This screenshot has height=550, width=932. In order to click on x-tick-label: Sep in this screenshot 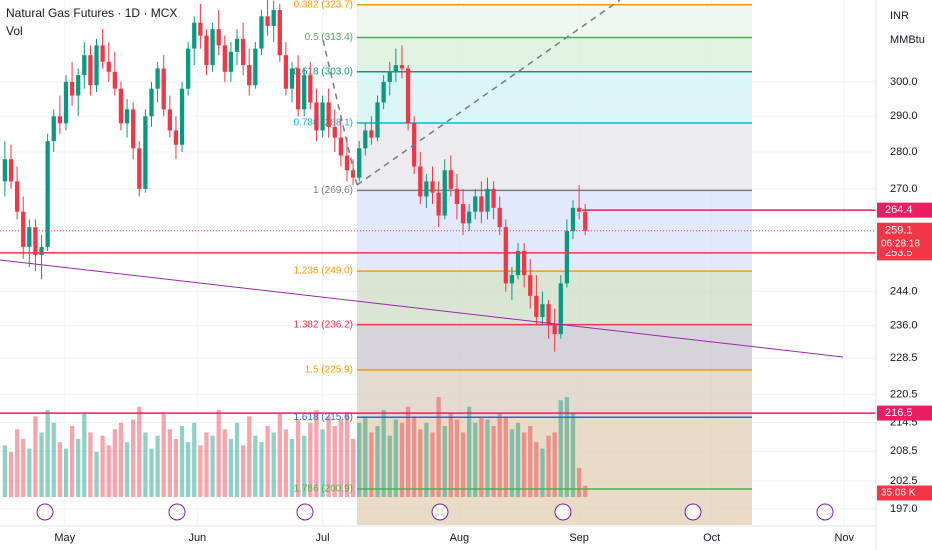, I will do `click(579, 538)`.